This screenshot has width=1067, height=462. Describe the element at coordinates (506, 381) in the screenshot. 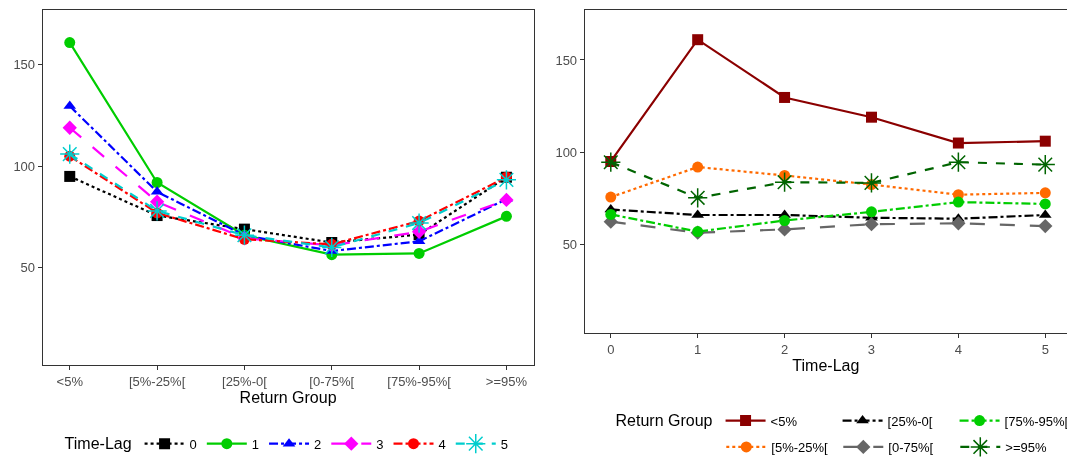

I see `x-tick-label: >=95%` at that location.